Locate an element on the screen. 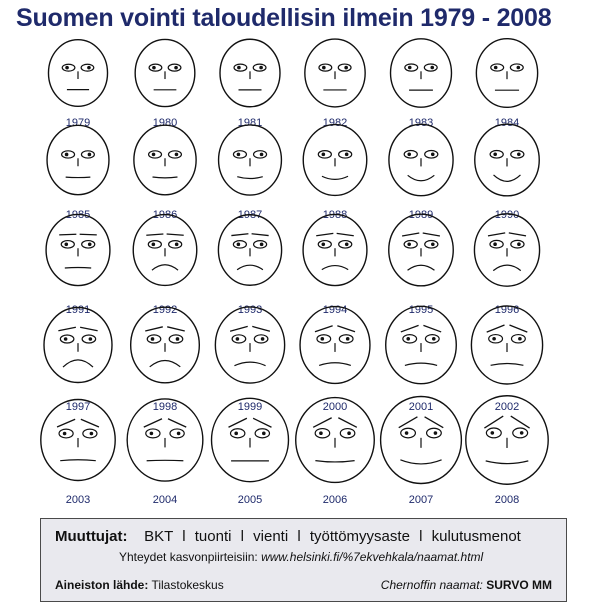  face-1991: 1991 is located at coordinates (78, 264).